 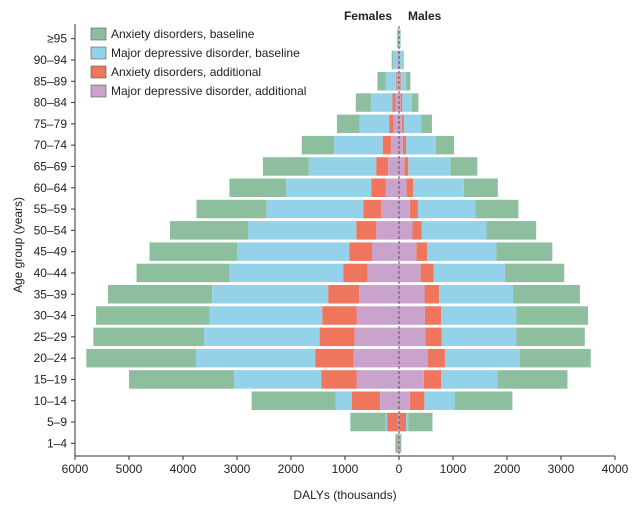 What do you see at coordinates (51, 294) in the screenshot?
I see `y-tick-label: 35–39` at bounding box center [51, 294].